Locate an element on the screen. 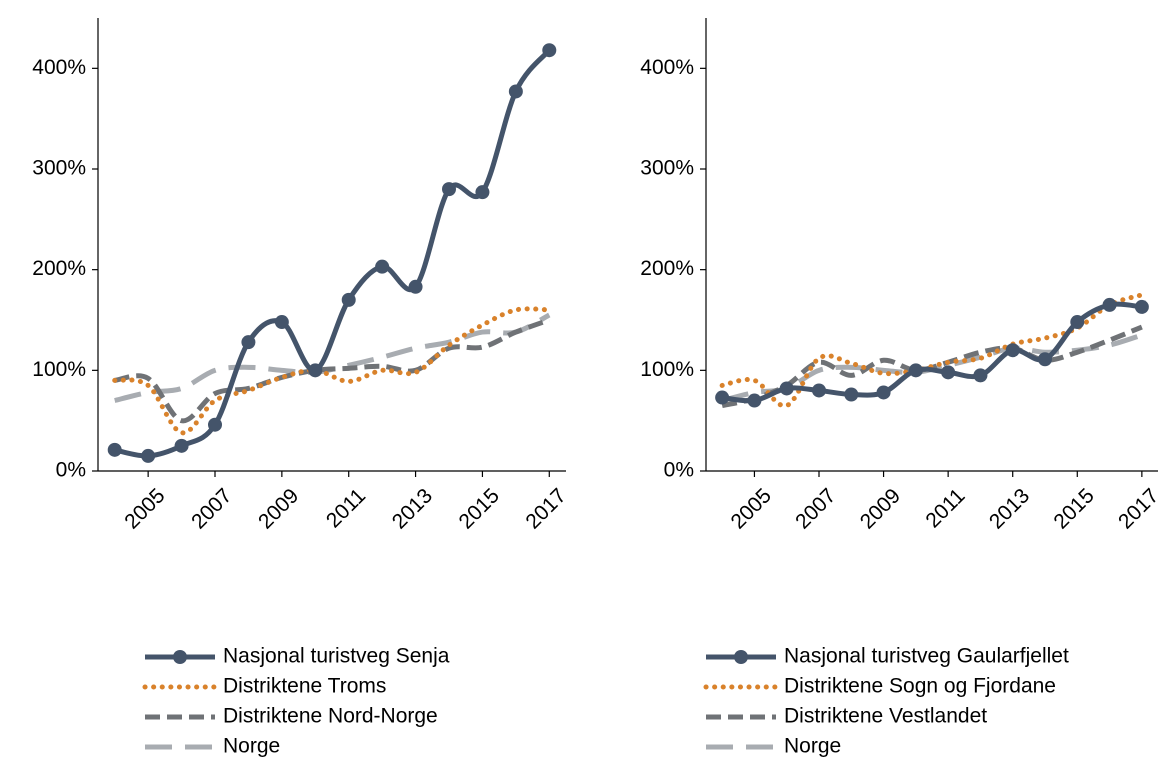  legend-label: Distriktene Troms is located at coordinates (304, 686).